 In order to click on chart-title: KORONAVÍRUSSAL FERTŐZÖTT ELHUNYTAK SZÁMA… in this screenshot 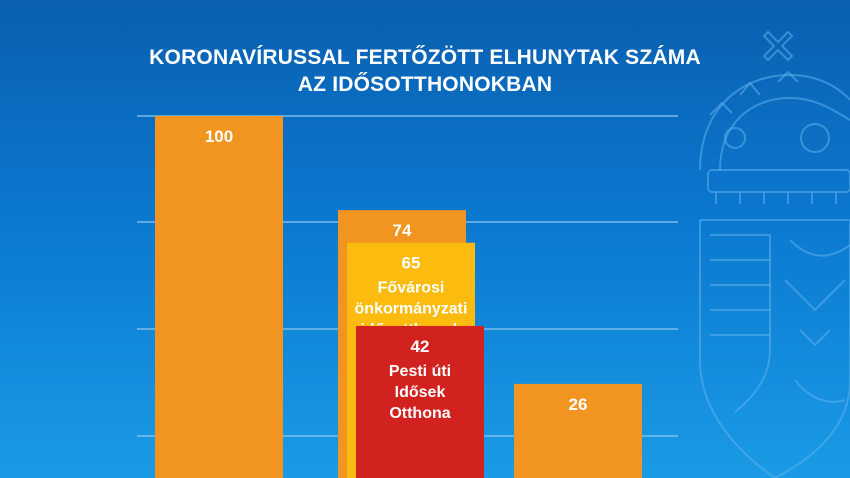, I will do `click(425, 71)`.